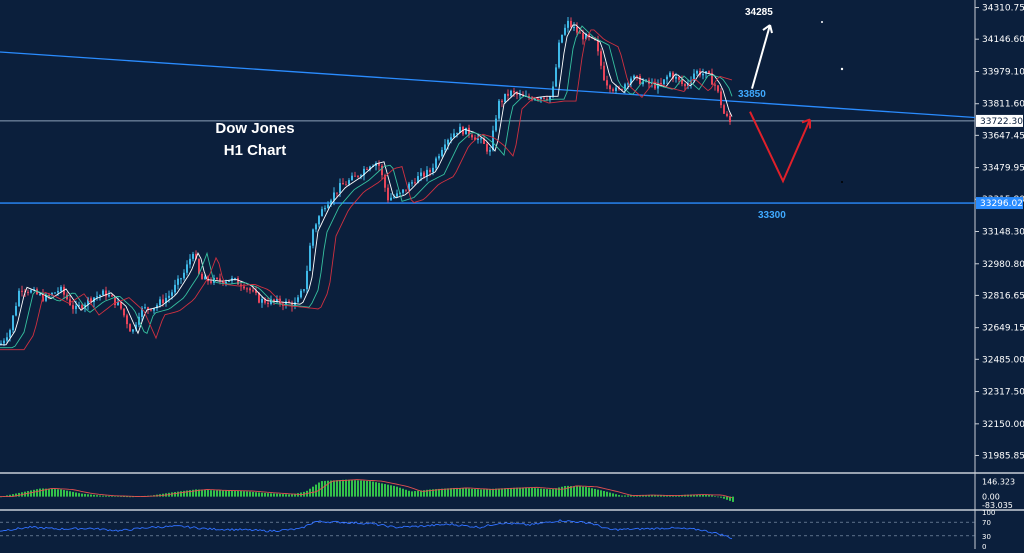 This screenshot has height=553, width=1024. Describe the element at coordinates (1003, 360) in the screenshot. I see `y-tick-label: 32485.00` at that location.